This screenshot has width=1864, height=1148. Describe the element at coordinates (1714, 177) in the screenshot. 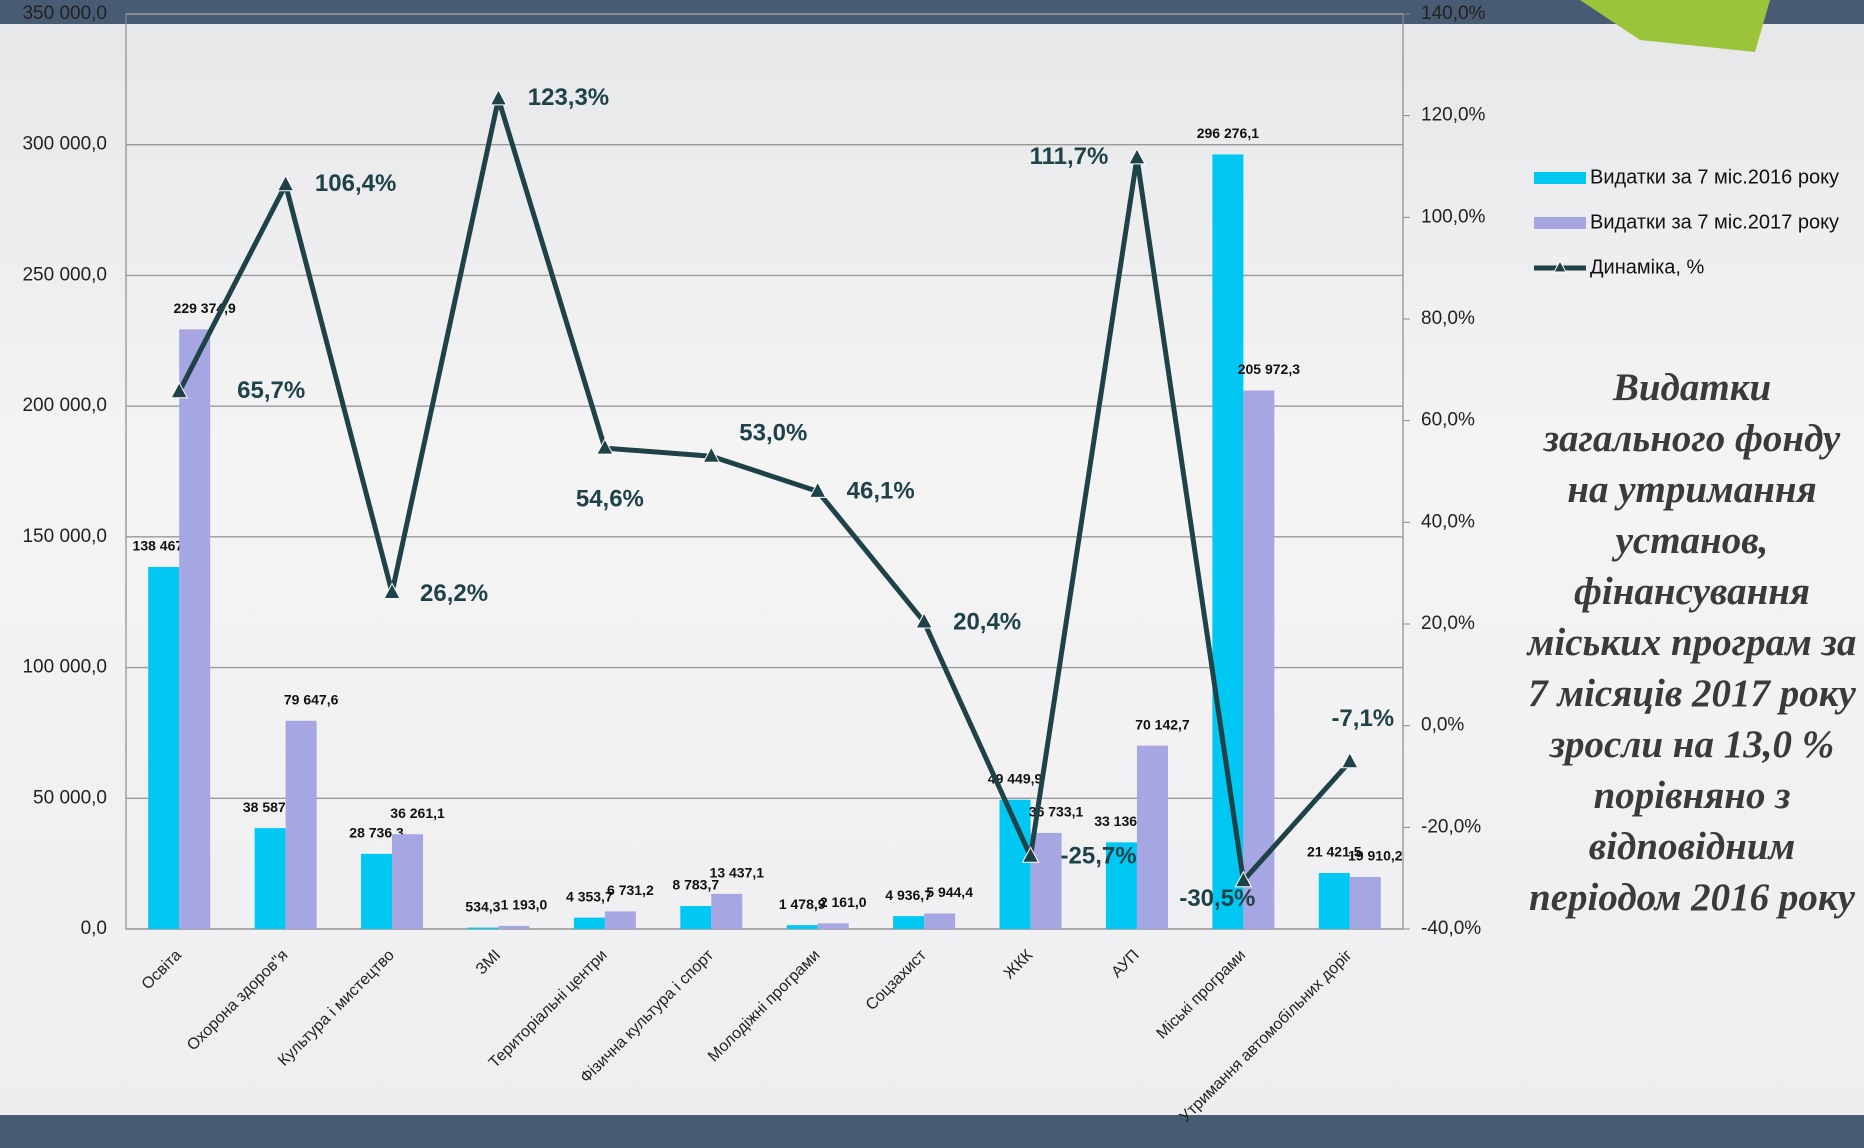

I see `legend-label: Видатки за 7 міс.2016 року` at that location.